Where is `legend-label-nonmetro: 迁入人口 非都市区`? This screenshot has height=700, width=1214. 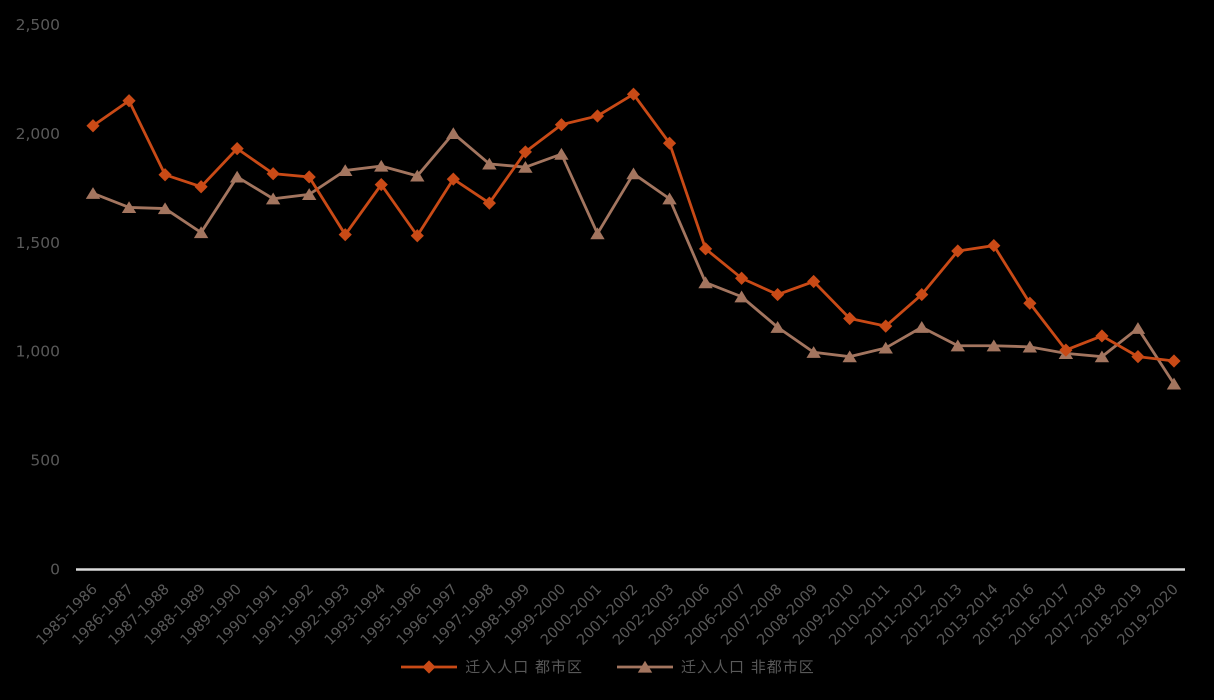
legend-label-nonmetro: 迁入人口 非都市区 is located at coordinates (748, 667).